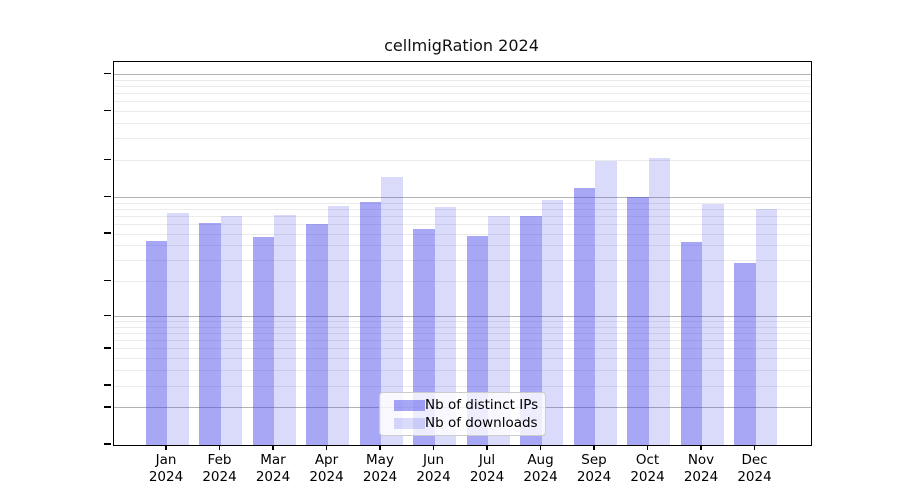 The image size is (900, 500). Describe the element at coordinates (409, 423) in the screenshot. I see `legend-swatch-downloads` at that location.